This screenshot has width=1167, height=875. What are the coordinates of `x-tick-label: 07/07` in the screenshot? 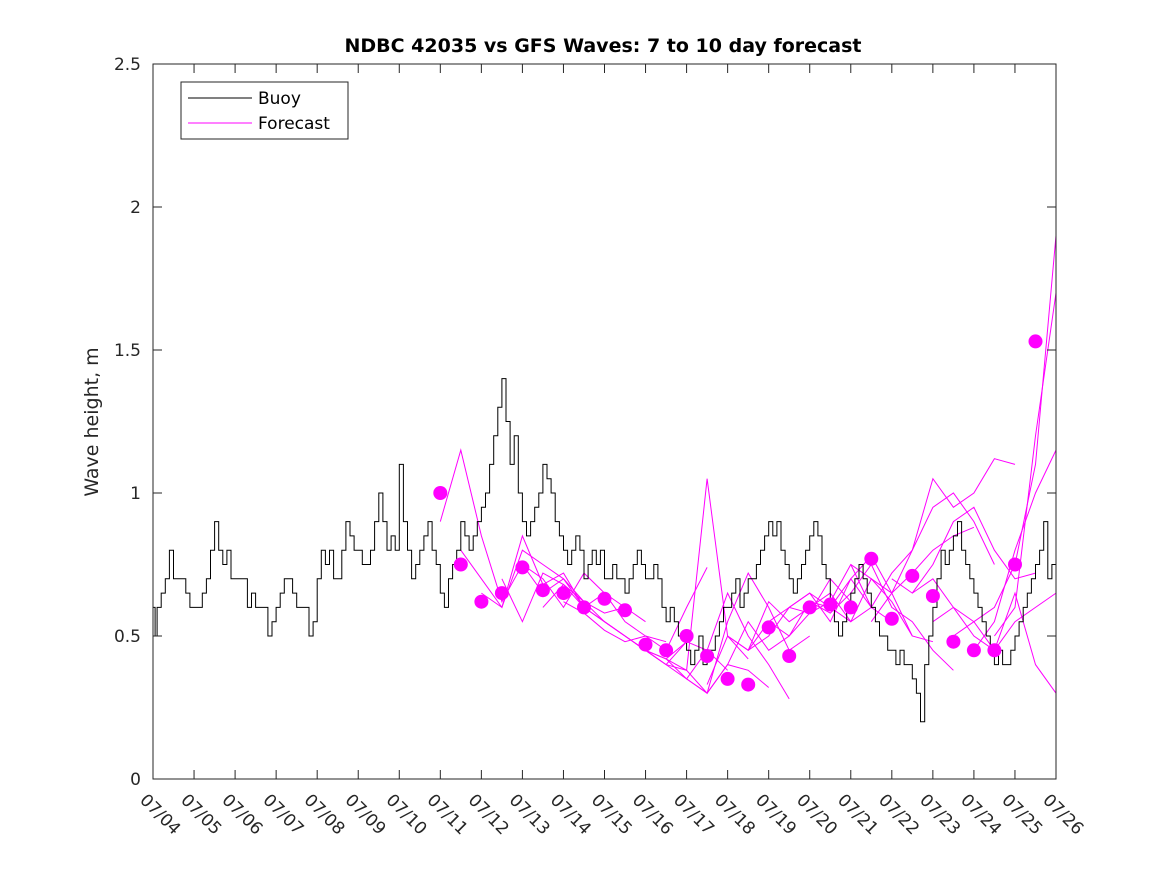 It's located at (283, 814).